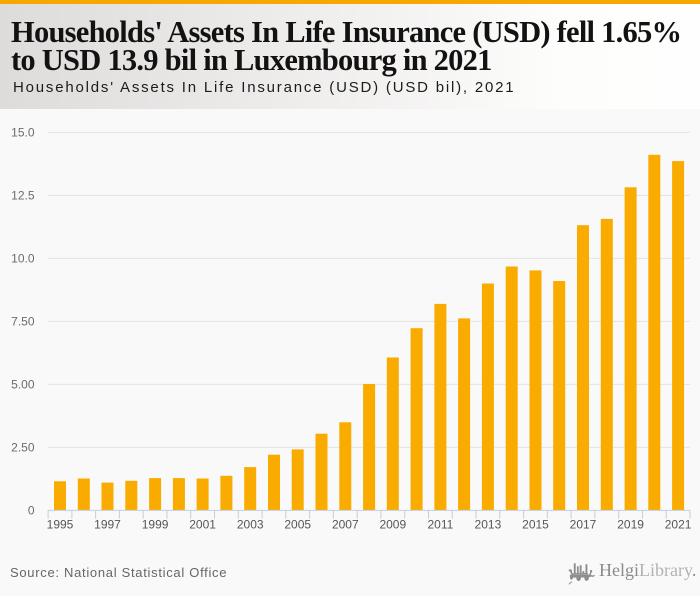 Image resolution: width=700 pixels, height=596 pixels. What do you see at coordinates (23, 322) in the screenshot?
I see `svg-text: 7.50` at bounding box center [23, 322].